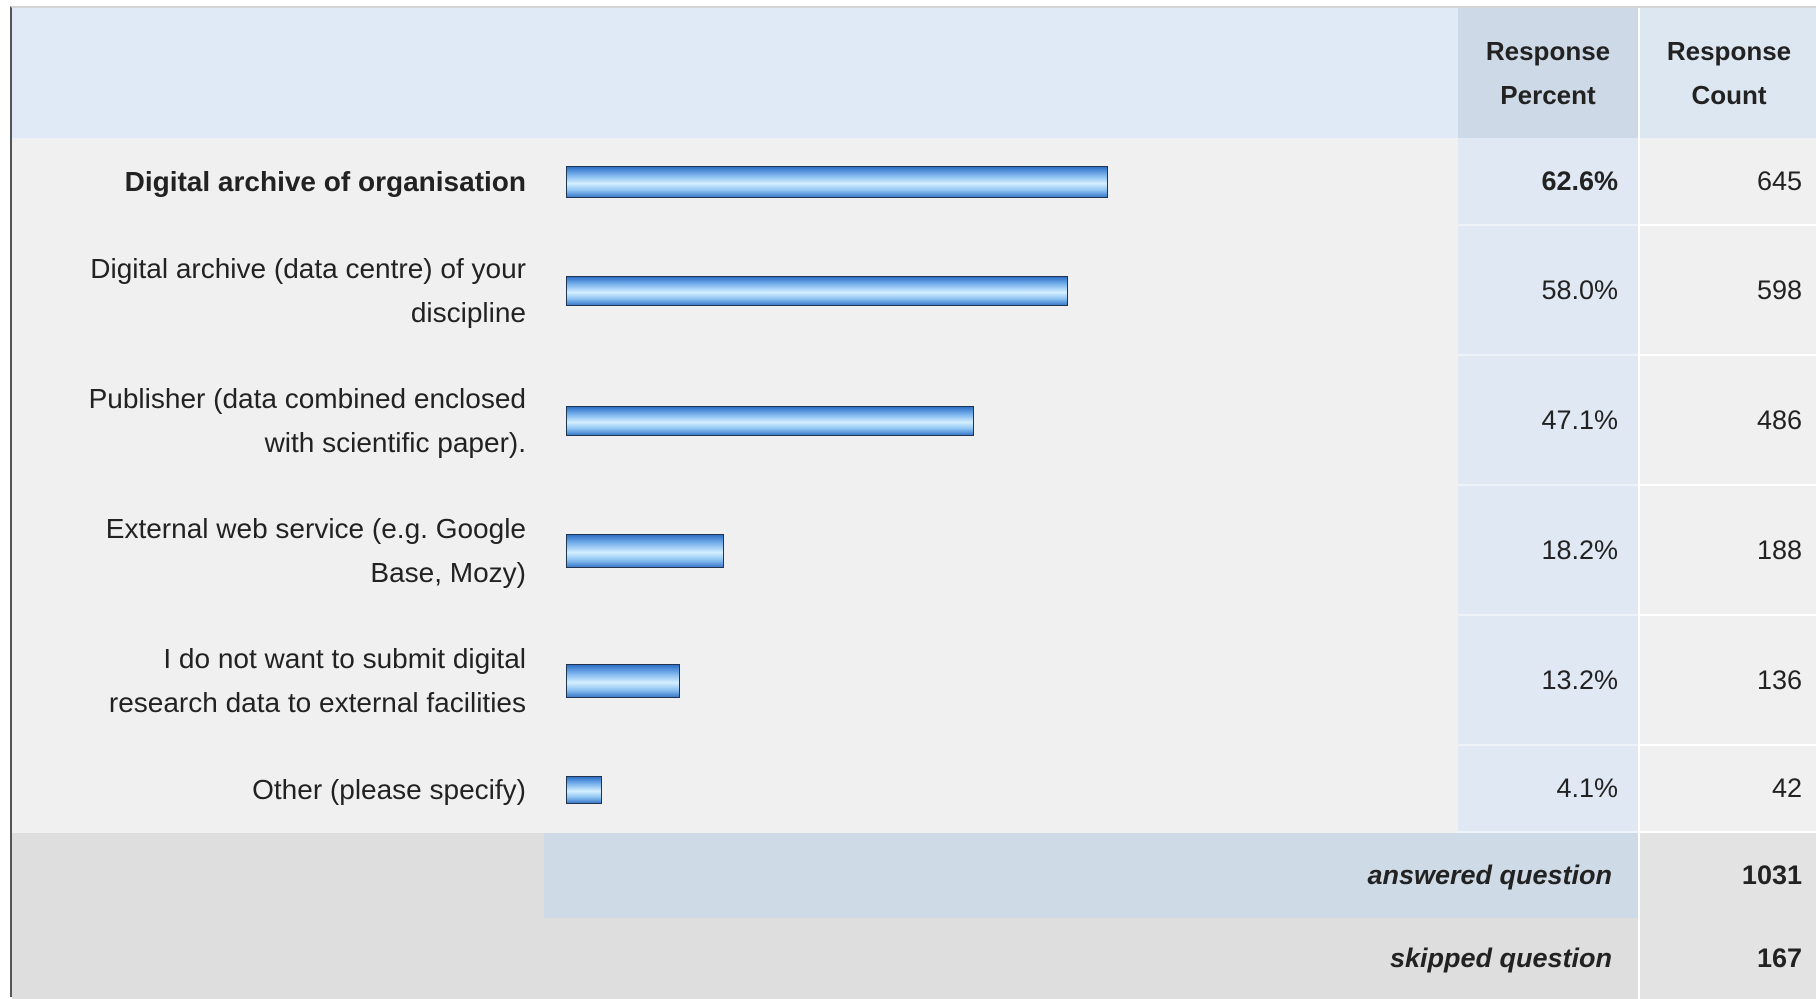 The image size is (1816, 999). I want to click on response-percent-value: 62.6%, so click(1548, 182).